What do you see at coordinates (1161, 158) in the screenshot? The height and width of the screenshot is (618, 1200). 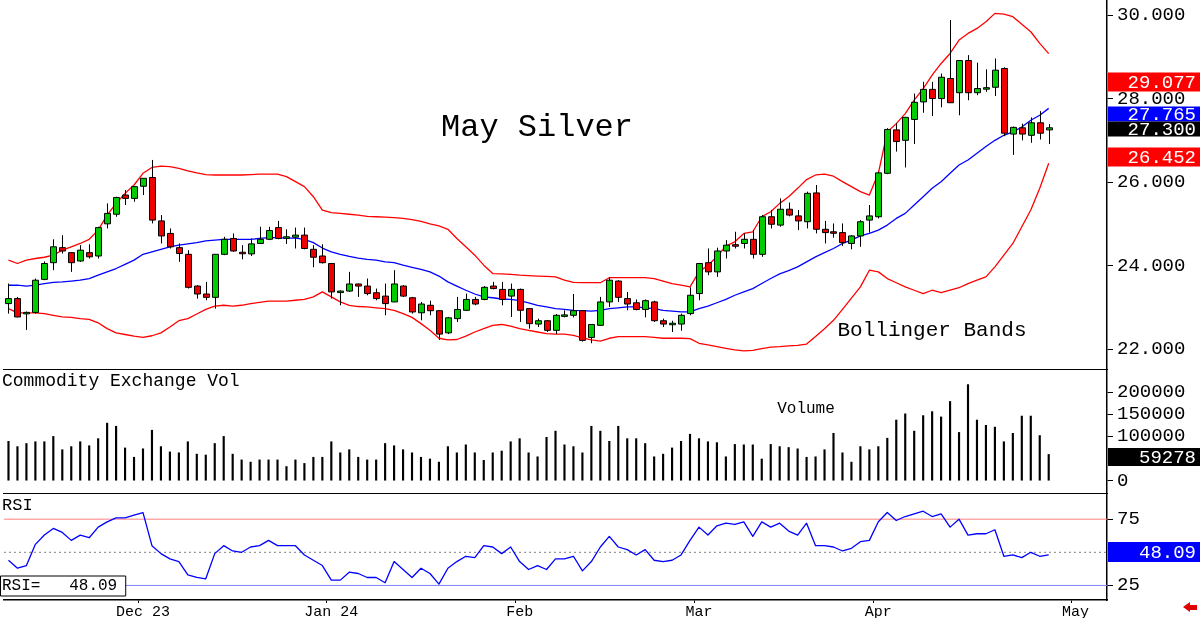 I see `text: 26.452` at bounding box center [1161, 158].